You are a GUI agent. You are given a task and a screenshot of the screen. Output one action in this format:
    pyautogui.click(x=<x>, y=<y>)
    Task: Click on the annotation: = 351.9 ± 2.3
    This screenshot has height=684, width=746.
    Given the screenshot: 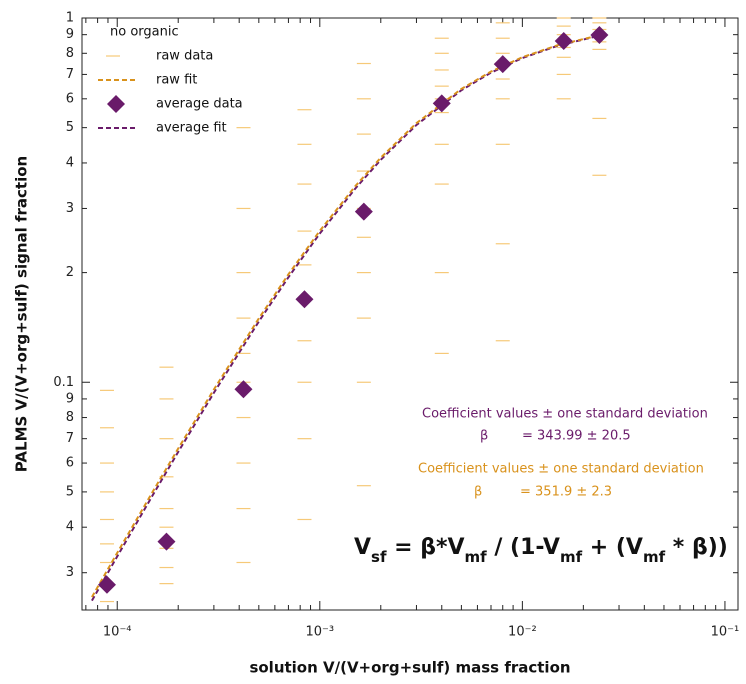 What is the action you would take?
    pyautogui.click(x=566, y=492)
    